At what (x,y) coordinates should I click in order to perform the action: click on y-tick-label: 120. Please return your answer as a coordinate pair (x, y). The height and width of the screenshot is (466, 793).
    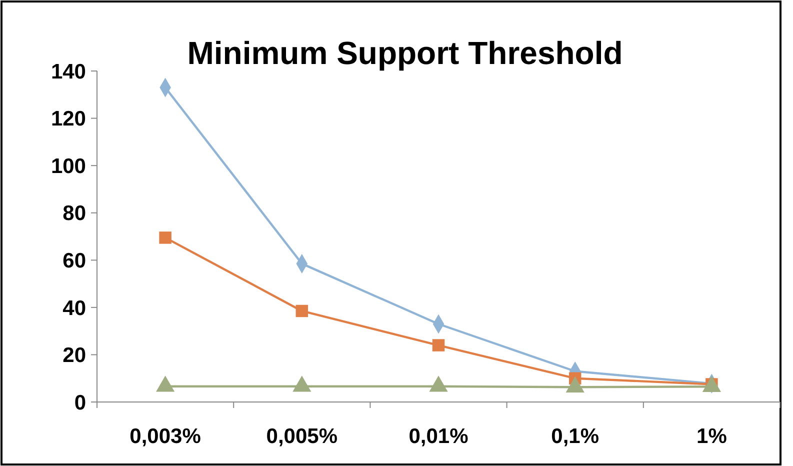
    Looking at the image, I should click on (68, 119).